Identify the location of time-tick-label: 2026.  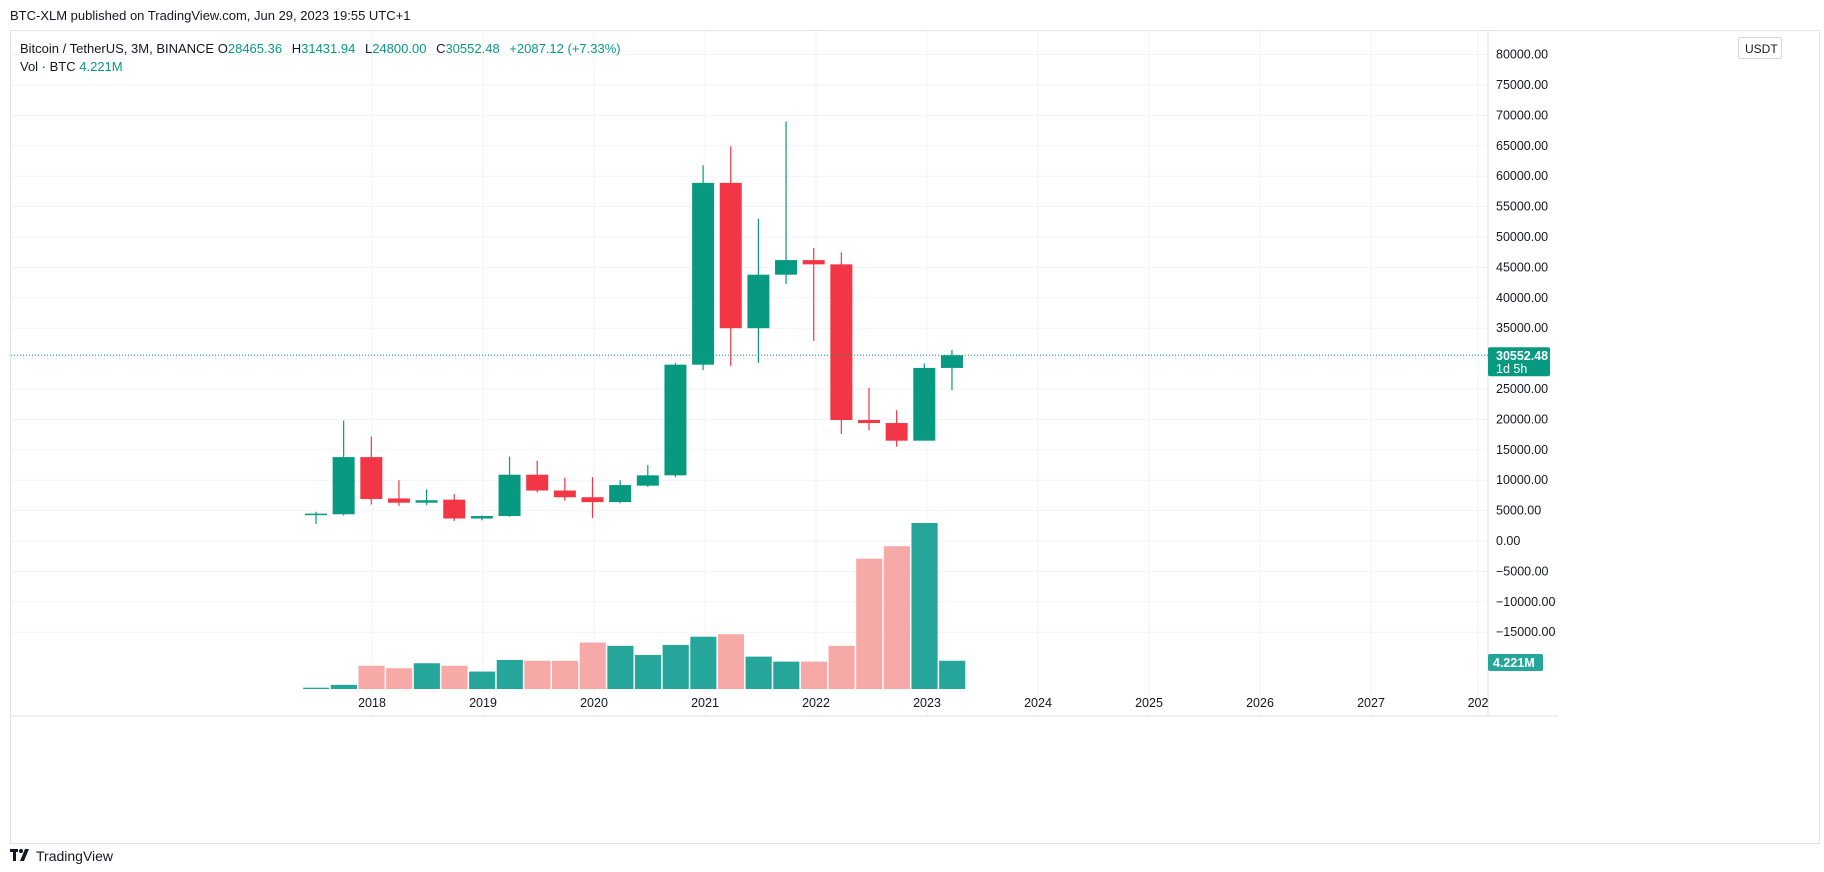
(1260, 703).